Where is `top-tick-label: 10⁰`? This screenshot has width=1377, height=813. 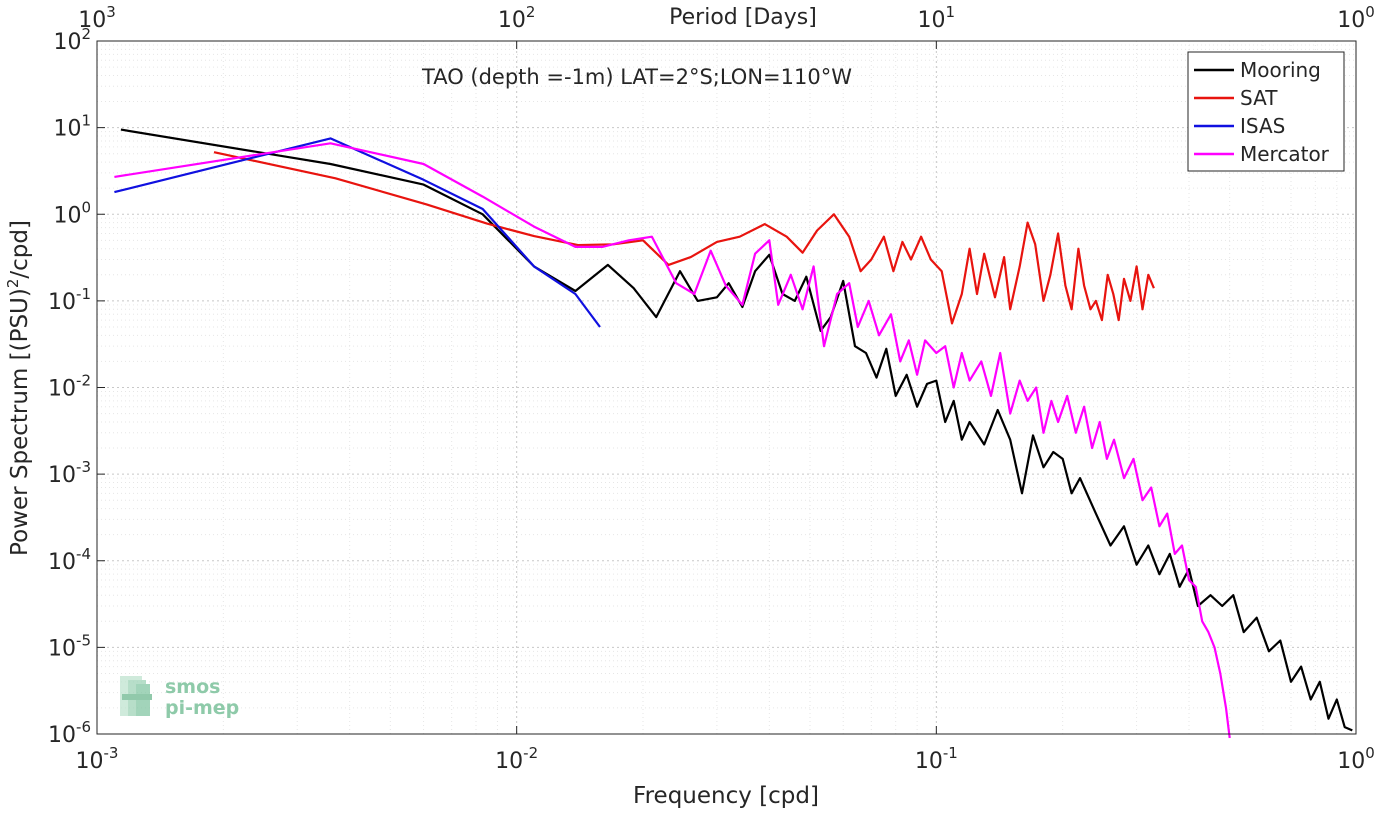
top-tick-label: 10⁰ is located at coordinates (1356, 18).